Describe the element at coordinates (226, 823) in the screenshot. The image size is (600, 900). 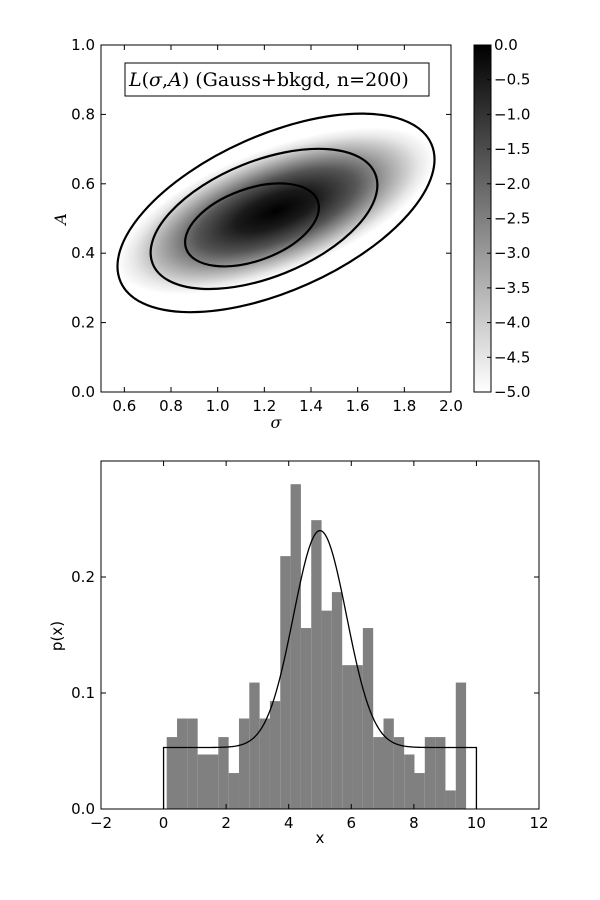
I see `bottom-x-tick-label: 2` at that location.